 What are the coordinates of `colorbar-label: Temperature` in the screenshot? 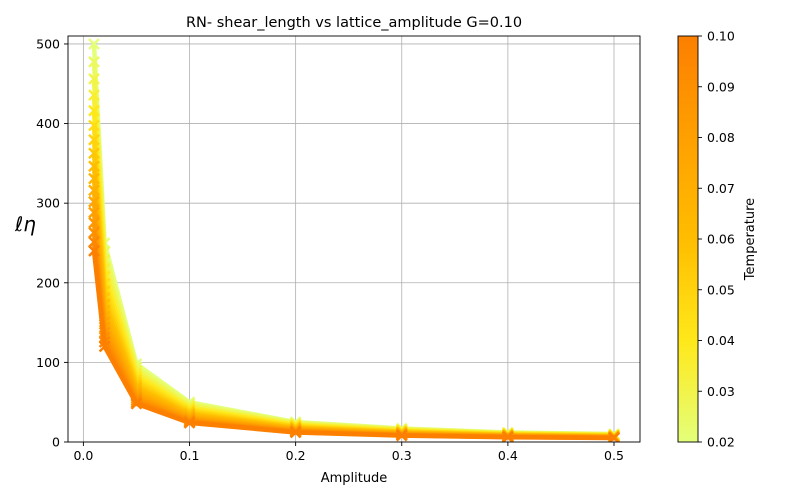 It's located at (750, 239).